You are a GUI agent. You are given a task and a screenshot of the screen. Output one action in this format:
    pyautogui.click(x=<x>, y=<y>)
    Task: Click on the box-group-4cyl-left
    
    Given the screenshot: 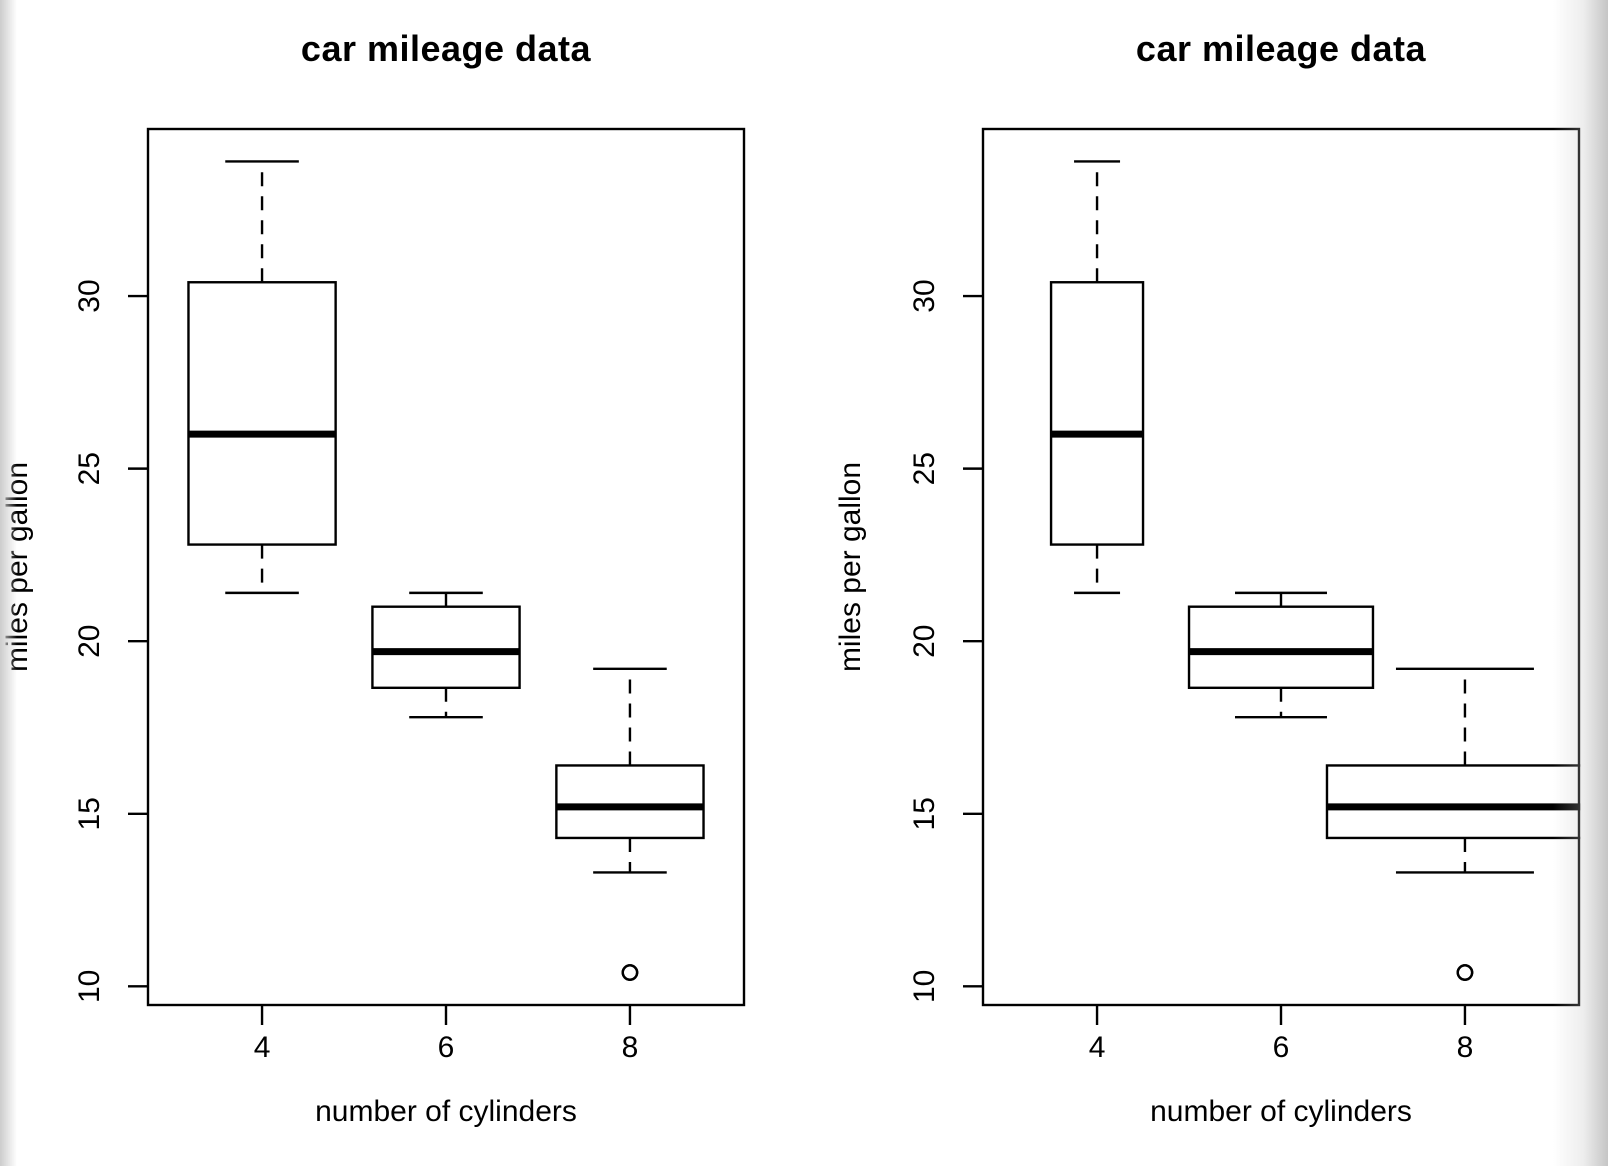 What is the action you would take?
    pyautogui.click(x=262, y=377)
    